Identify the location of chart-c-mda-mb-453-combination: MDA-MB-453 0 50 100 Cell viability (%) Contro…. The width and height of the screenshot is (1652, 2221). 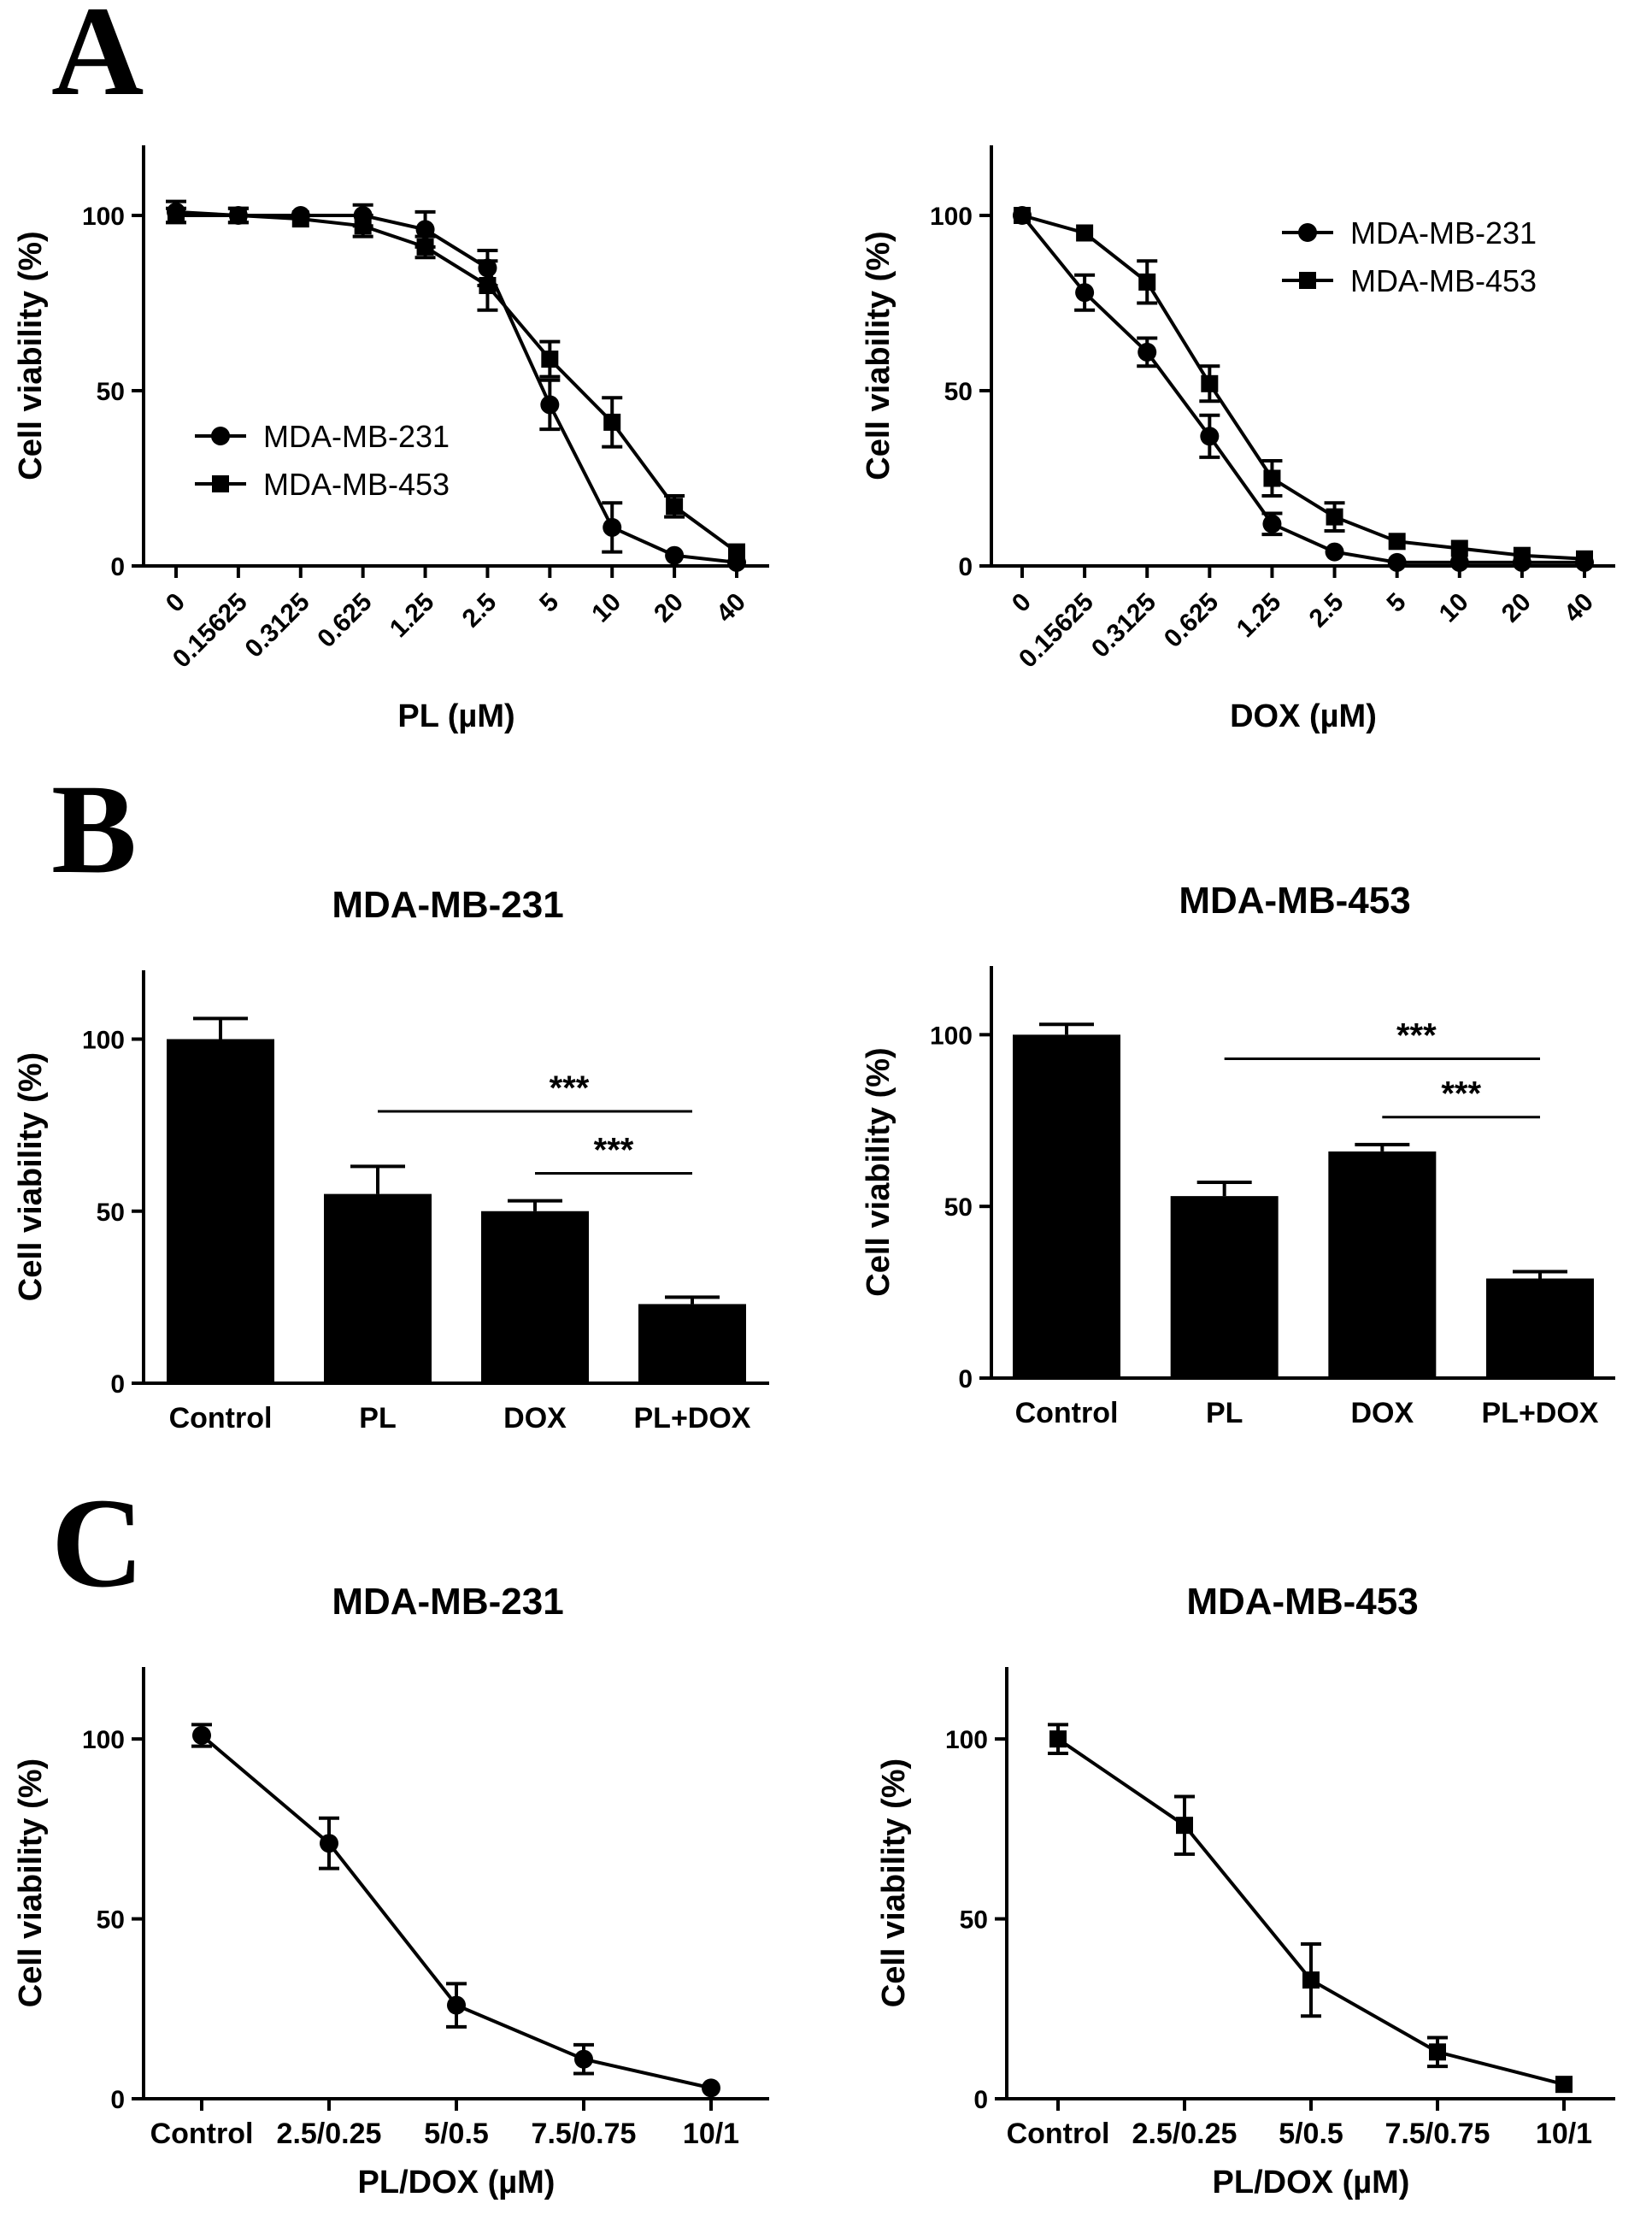
(1245, 1891).